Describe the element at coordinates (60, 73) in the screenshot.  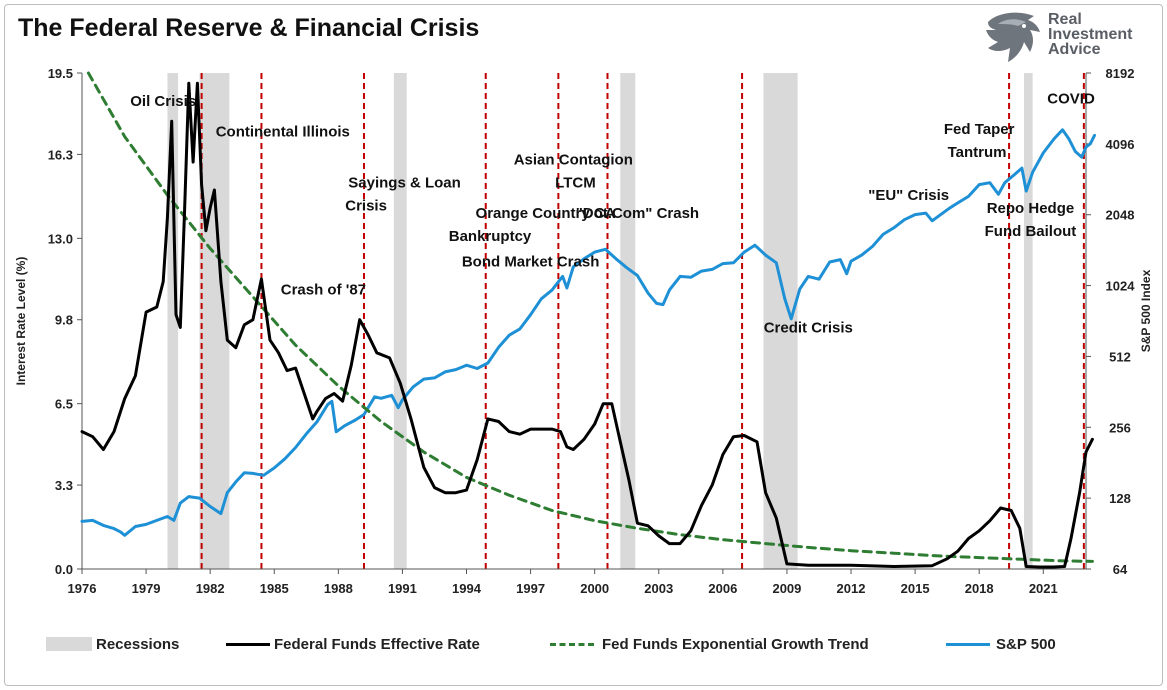
I see `y-tick-label: 19.5` at that location.